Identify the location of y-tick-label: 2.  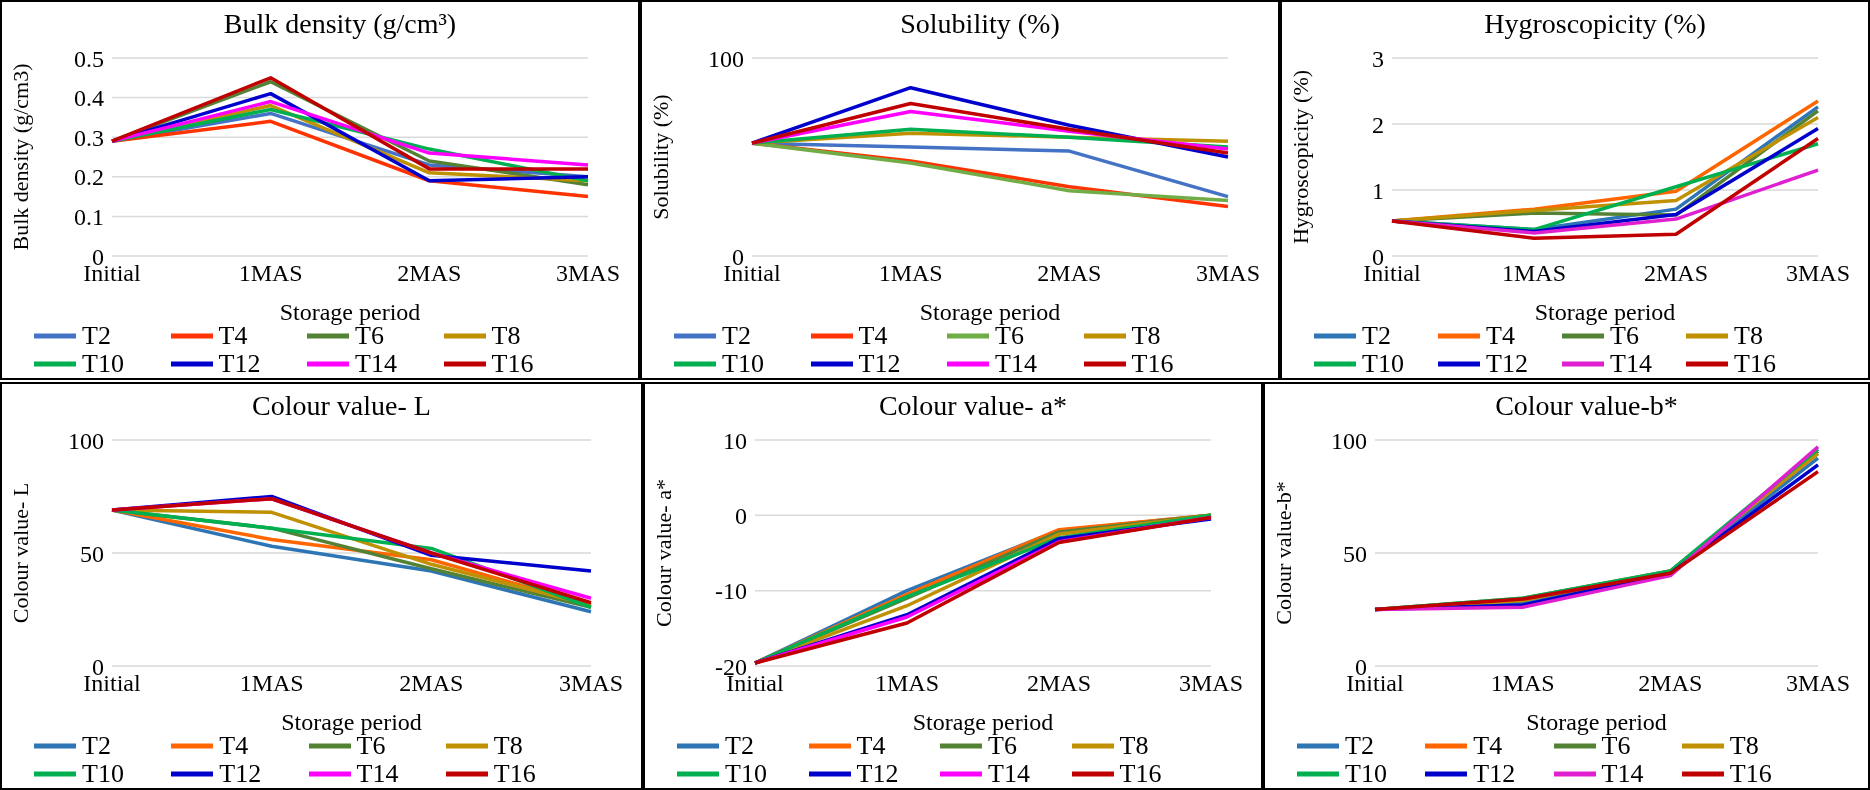
(1378, 124).